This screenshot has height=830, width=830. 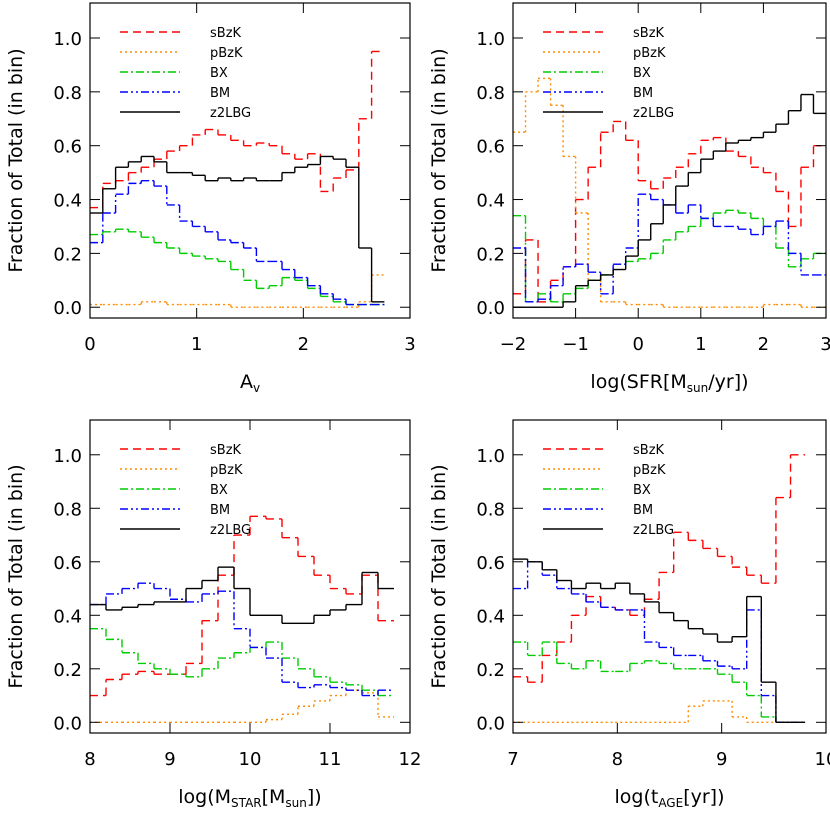 What do you see at coordinates (314, 797) in the screenshot?
I see `x-axis-title-part: ])` at bounding box center [314, 797].